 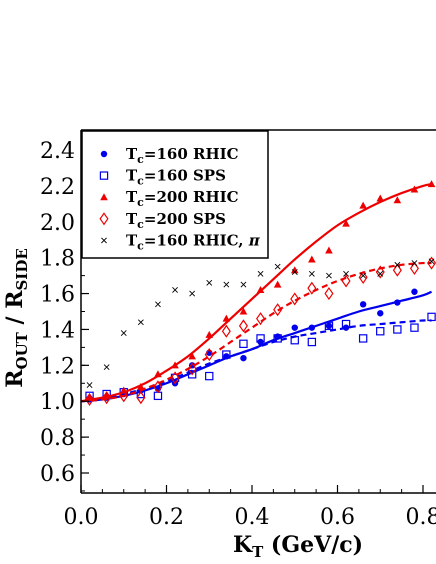 I want to click on x-axis-title-sub: T, so click(x=258, y=552).